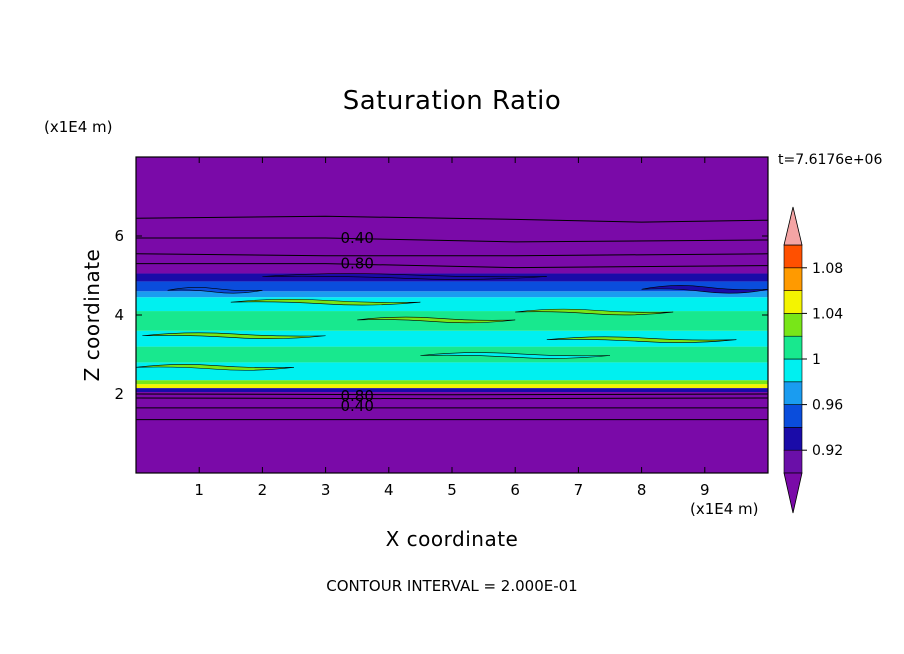 The image size is (904, 654). What do you see at coordinates (263, 490) in the screenshot?
I see `x-tick-label-2: 2` at bounding box center [263, 490].